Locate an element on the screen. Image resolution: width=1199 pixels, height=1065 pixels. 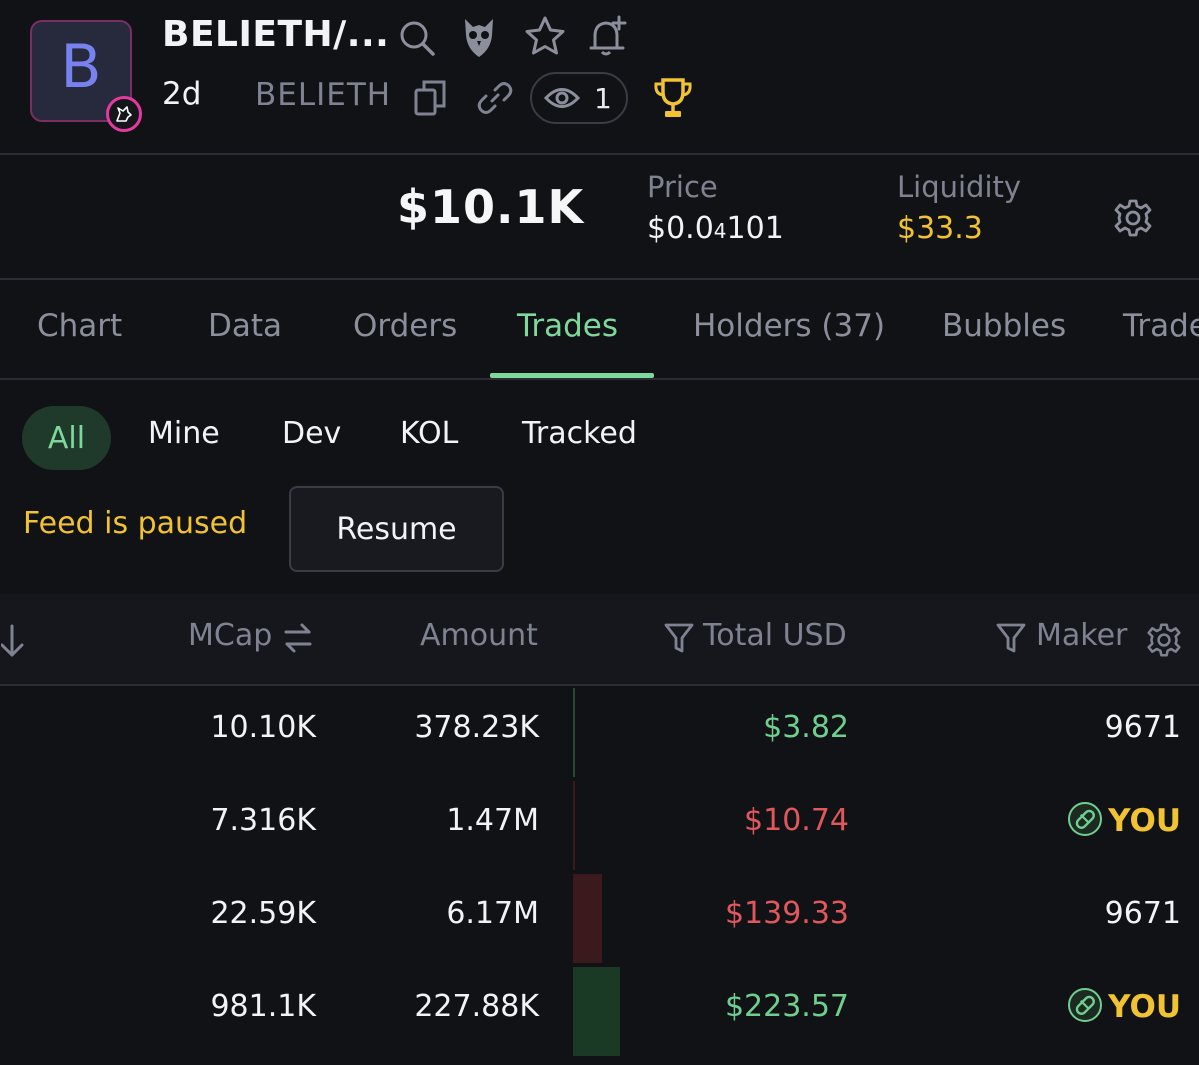
trade-mcap: 981.1K is located at coordinates (263, 1006).